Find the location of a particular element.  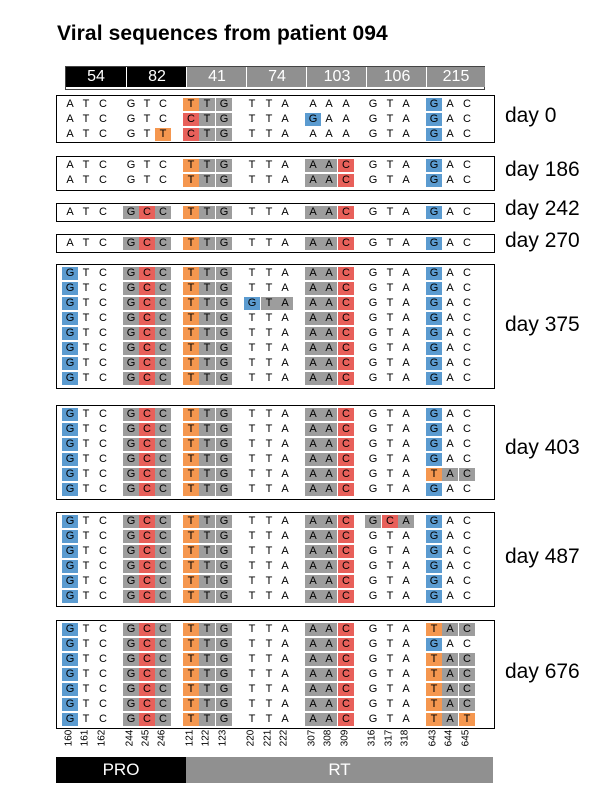

position-label-text: 317 is located at coordinates (389, 738).